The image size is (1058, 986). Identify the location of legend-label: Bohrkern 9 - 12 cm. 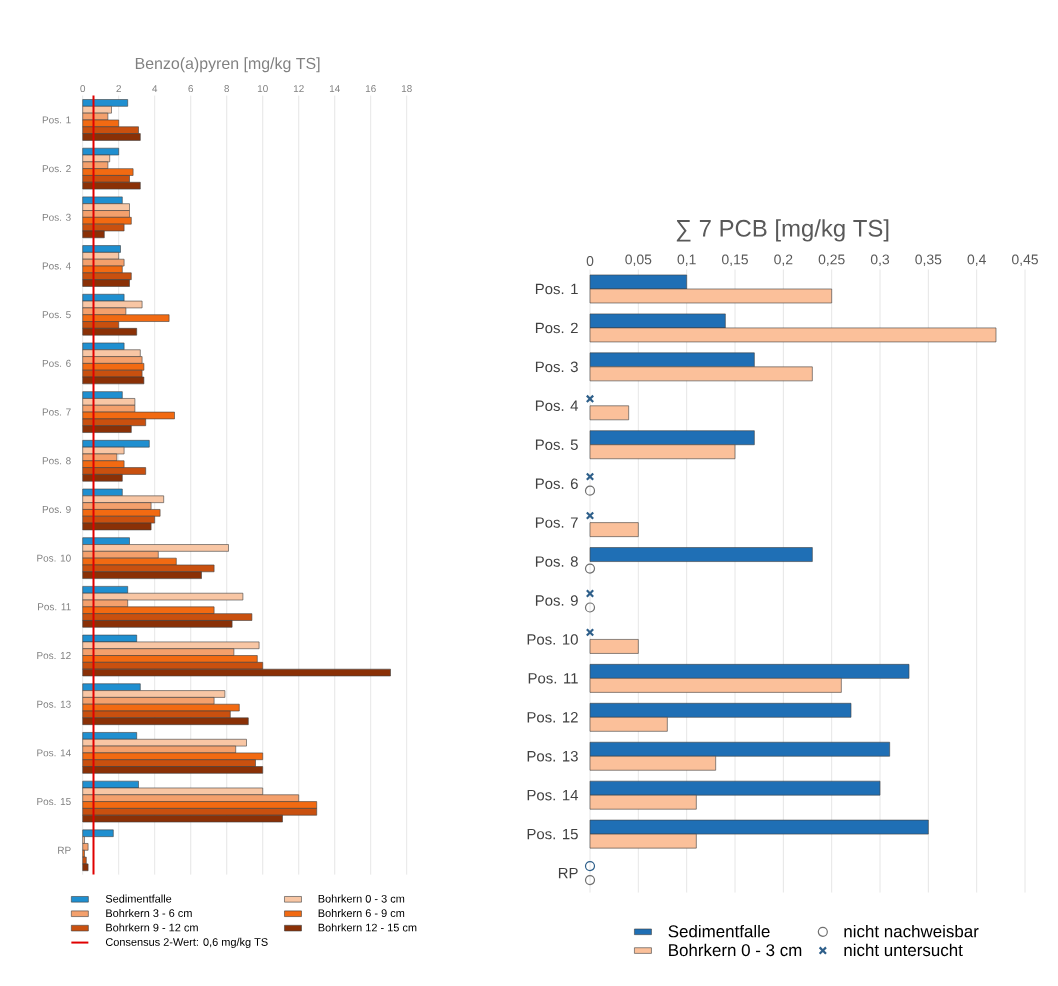
(152, 927).